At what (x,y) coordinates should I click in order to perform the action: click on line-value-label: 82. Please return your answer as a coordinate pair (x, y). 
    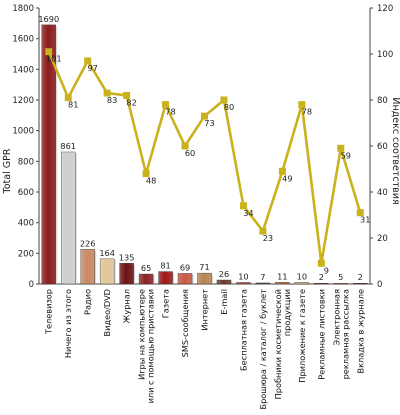
    Looking at the image, I should click on (131, 102).